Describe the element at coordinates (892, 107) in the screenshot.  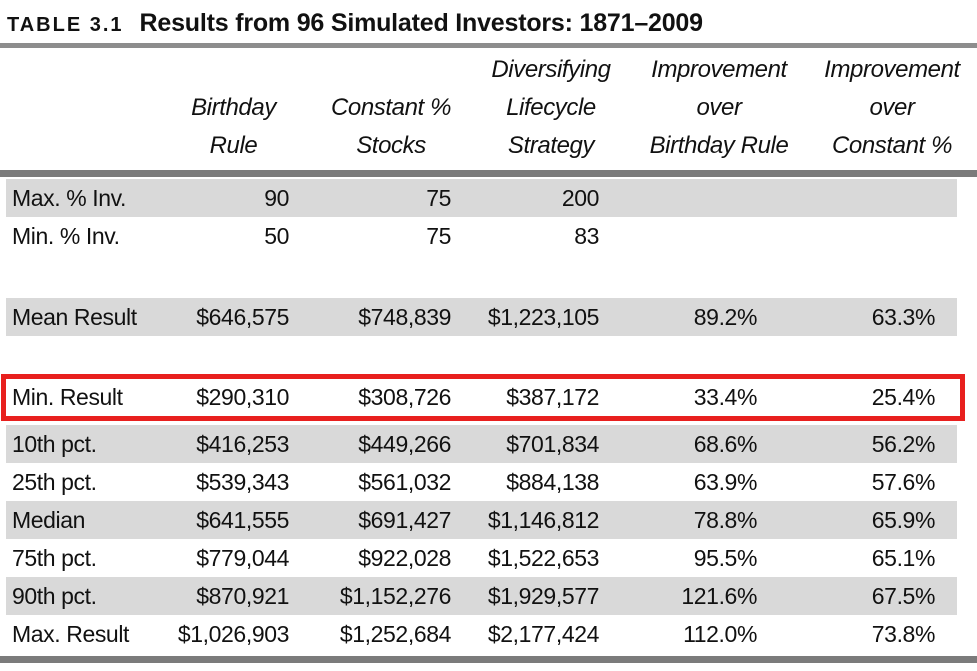
I see `column-header-improvement-over-constant-pct: Improvement over Constant %` at that location.